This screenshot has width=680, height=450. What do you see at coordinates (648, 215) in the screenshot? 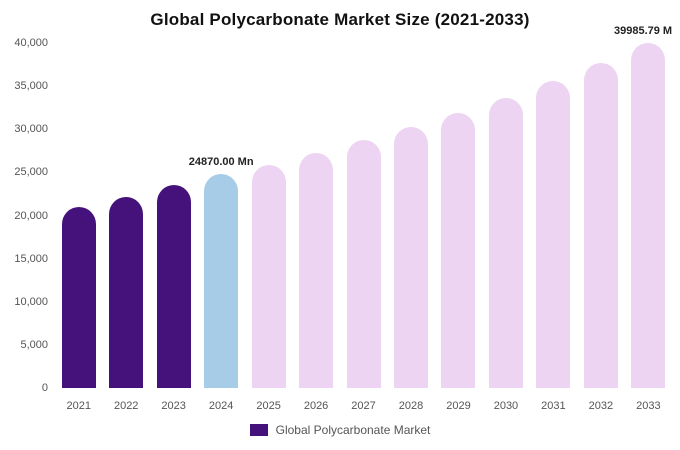
I see `bar-2033` at bounding box center [648, 215].